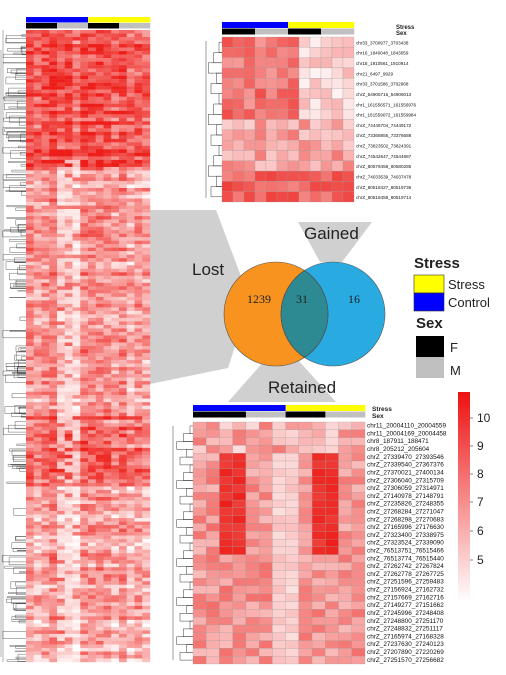  I want to click on colorbar-tick-label: 6, so click(480, 531).